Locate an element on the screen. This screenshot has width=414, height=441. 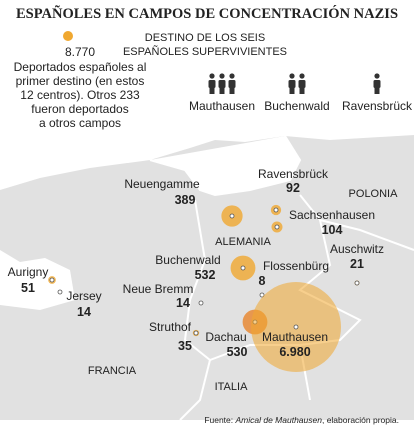
legend-text: primer destino (en estos is located at coordinates (80, 81).